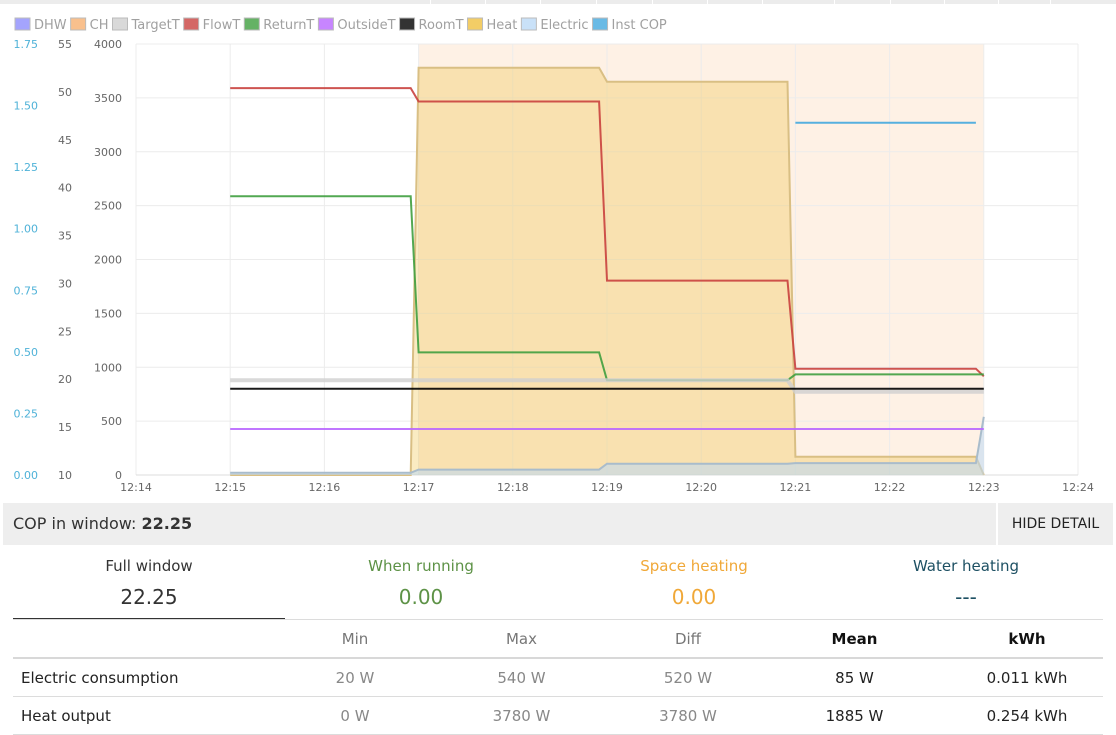  I want to click on legend-item: OutsideT, so click(356, 25).